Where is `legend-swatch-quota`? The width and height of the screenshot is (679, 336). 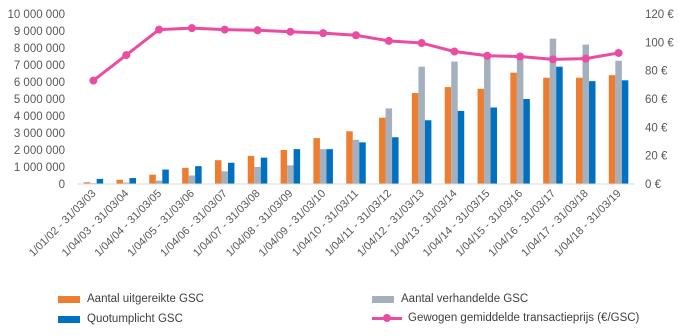 legend-swatch-quota is located at coordinates (69, 319).